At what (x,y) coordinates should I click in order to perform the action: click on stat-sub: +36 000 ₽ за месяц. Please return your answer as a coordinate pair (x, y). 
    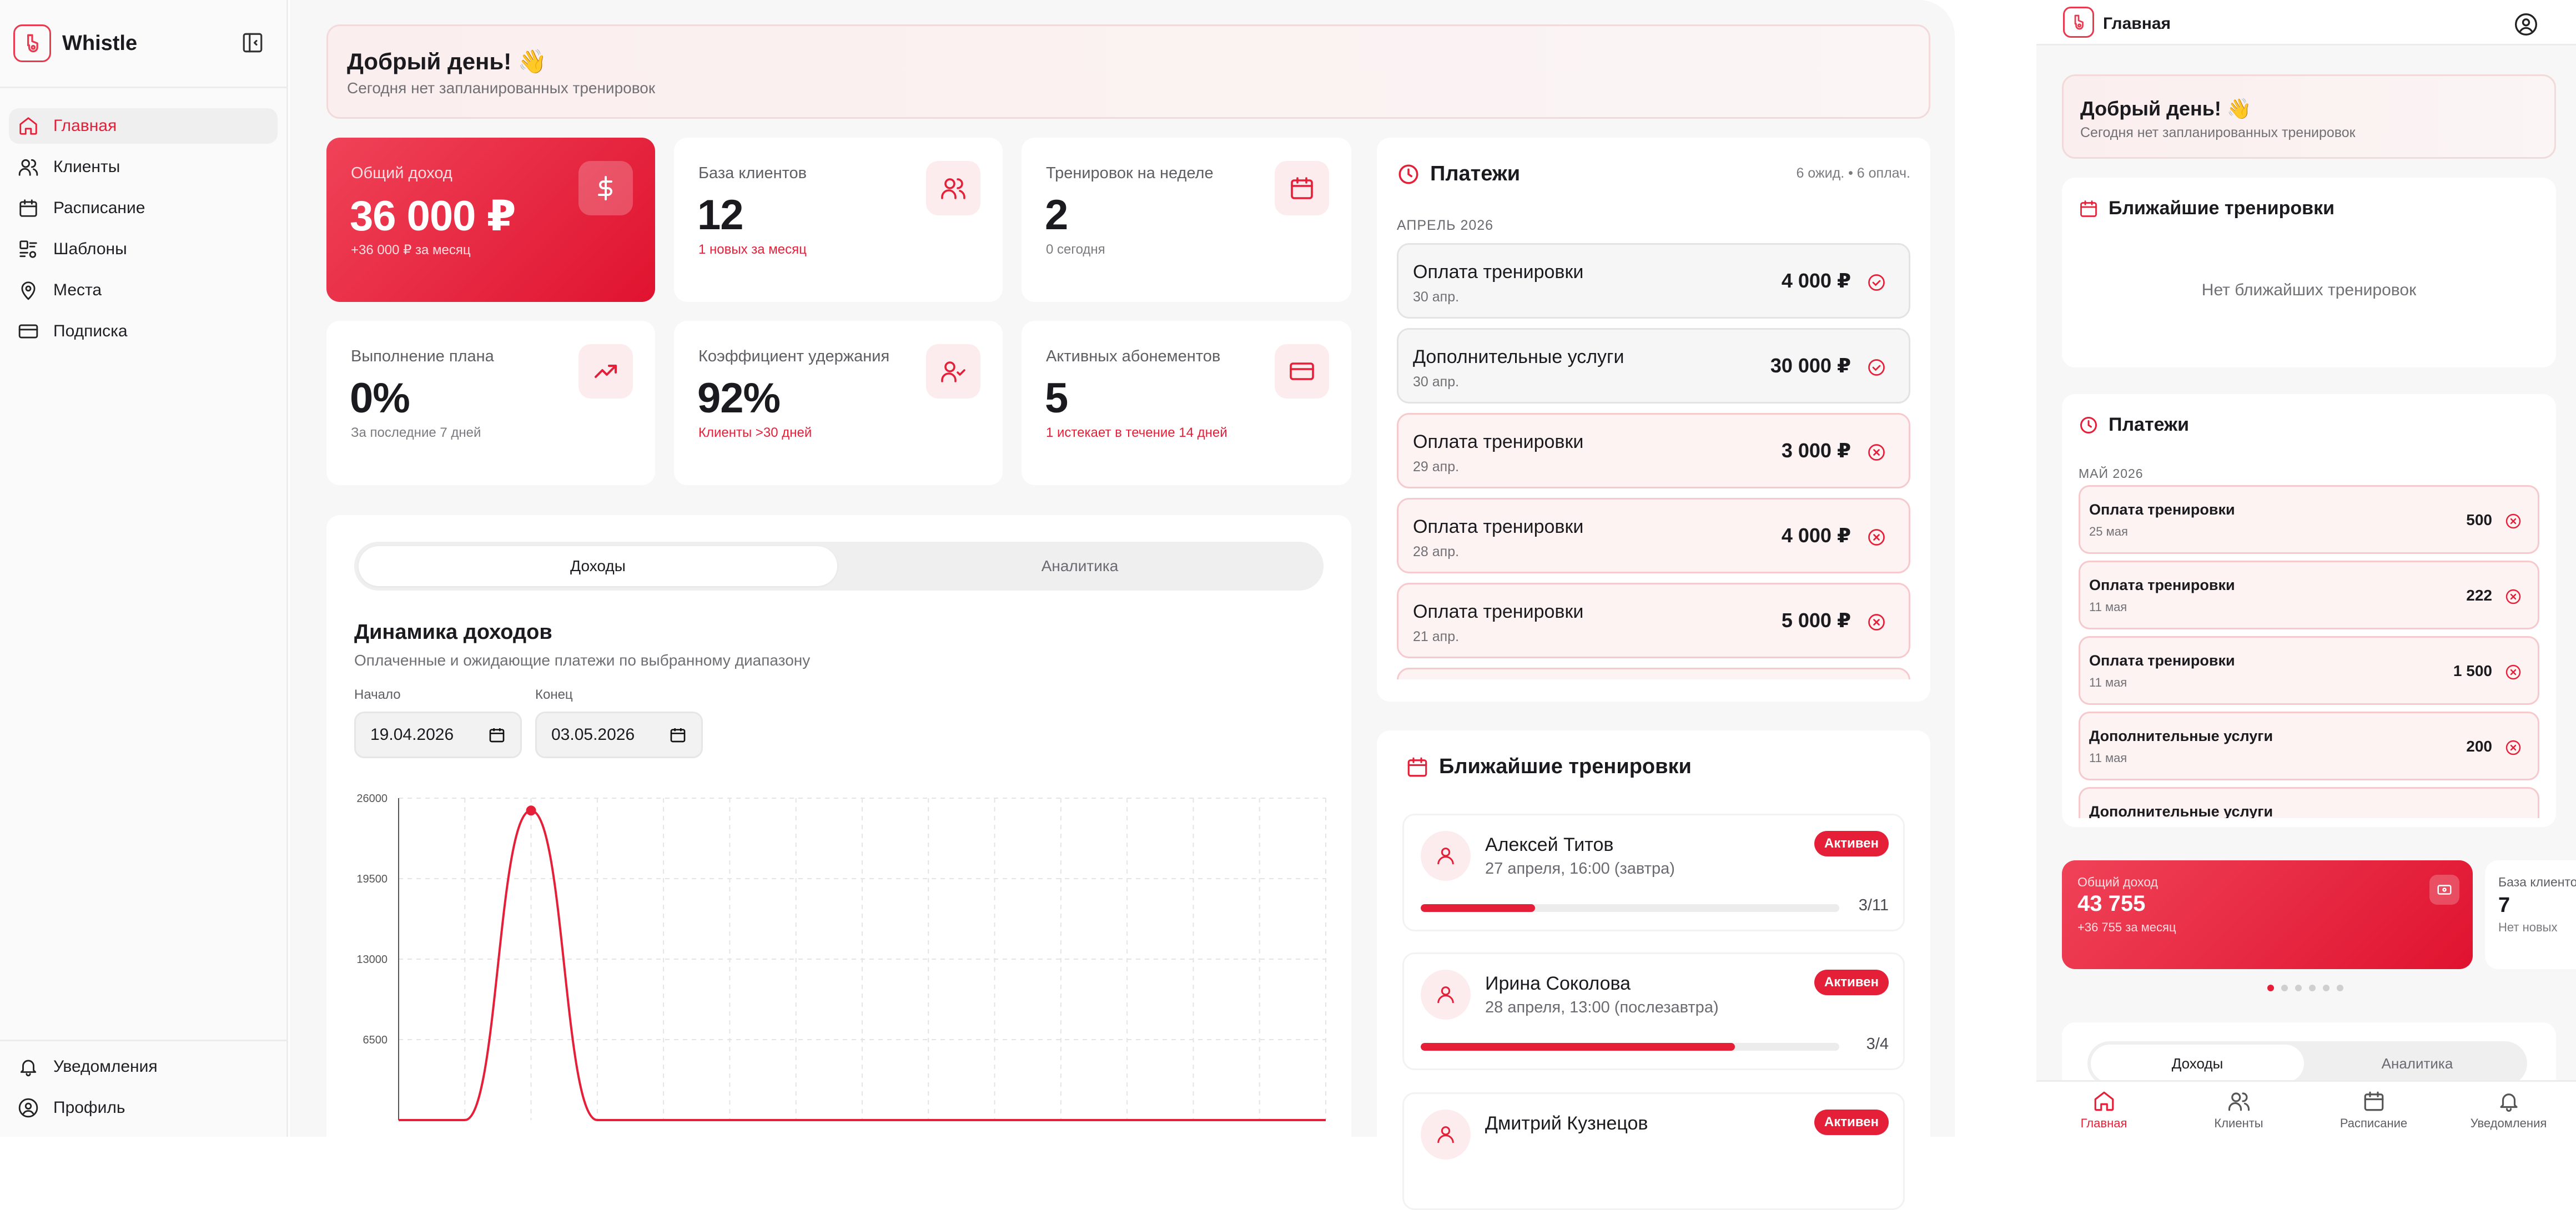
    Looking at the image, I should click on (411, 250).